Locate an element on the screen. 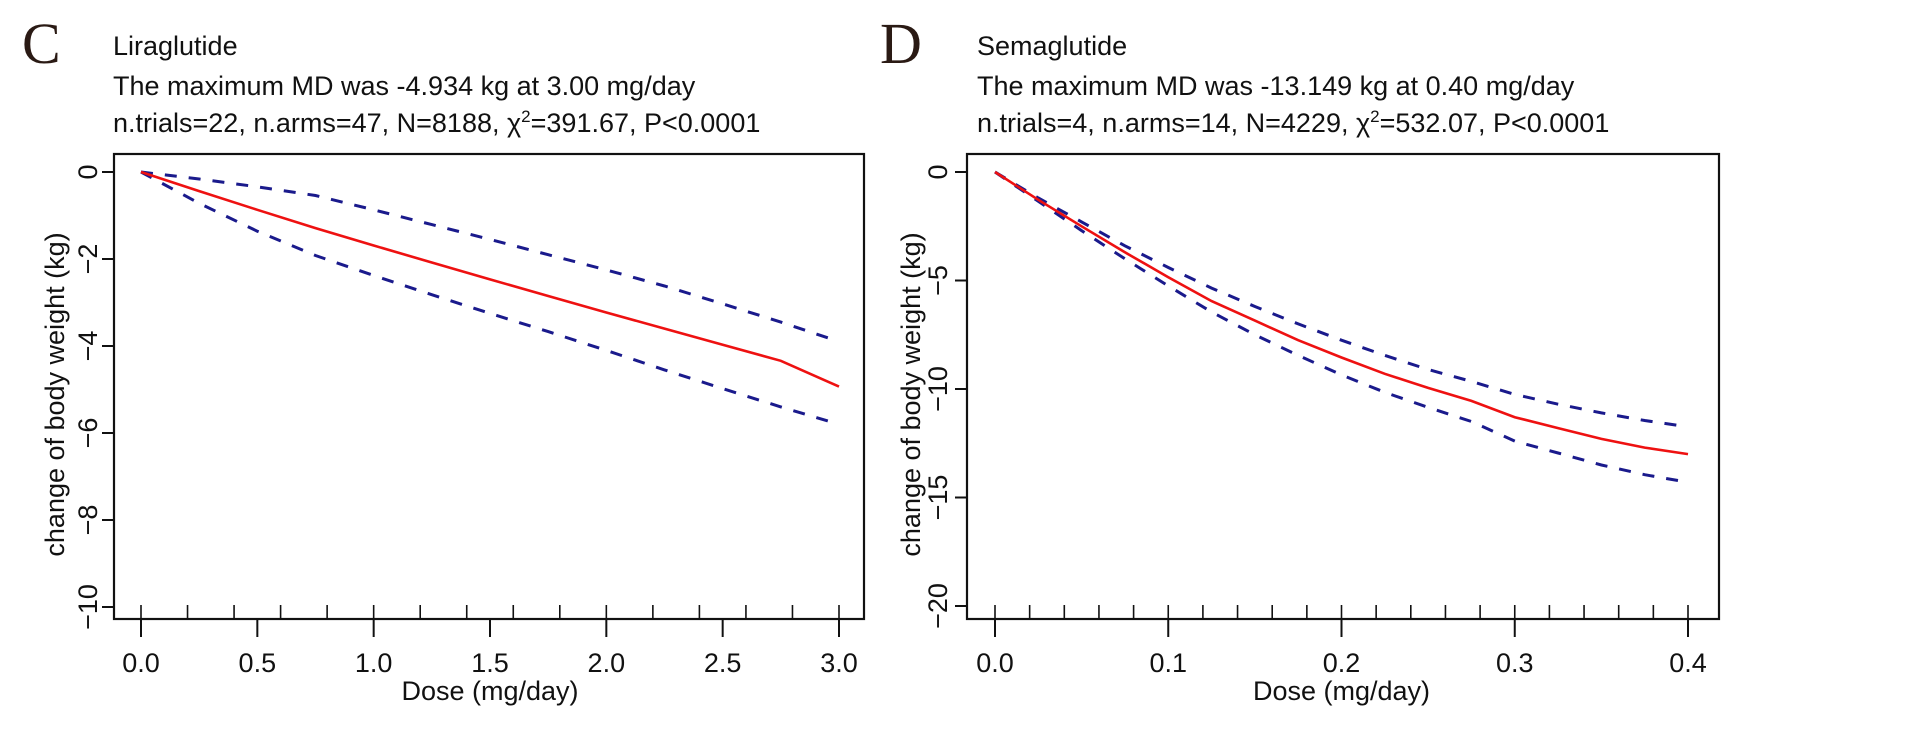  series-lines is located at coordinates (490, 298).